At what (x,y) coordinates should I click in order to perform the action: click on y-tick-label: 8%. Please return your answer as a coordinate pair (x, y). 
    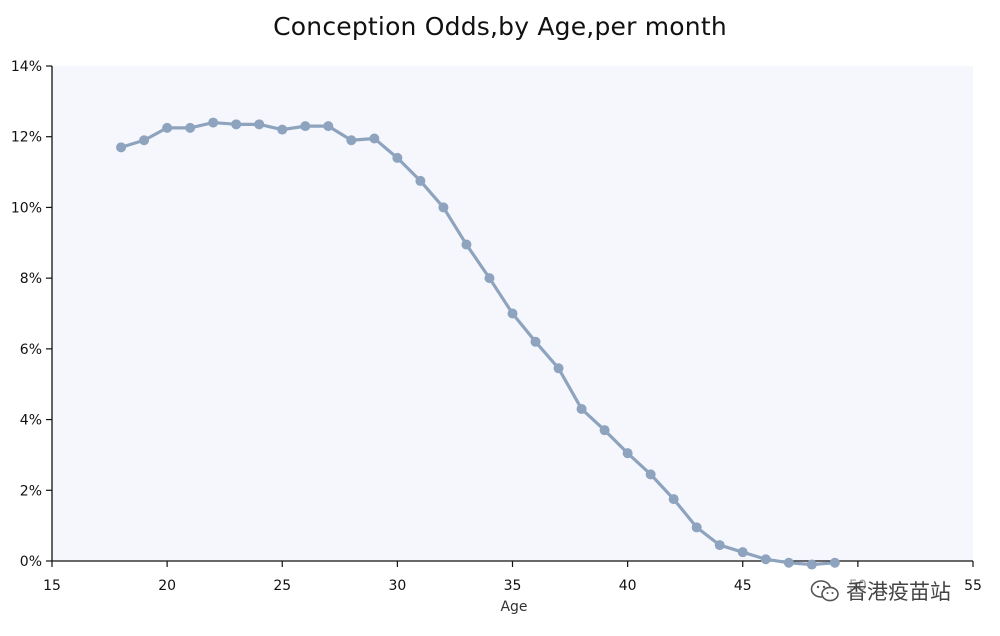
    Looking at the image, I should click on (31, 279).